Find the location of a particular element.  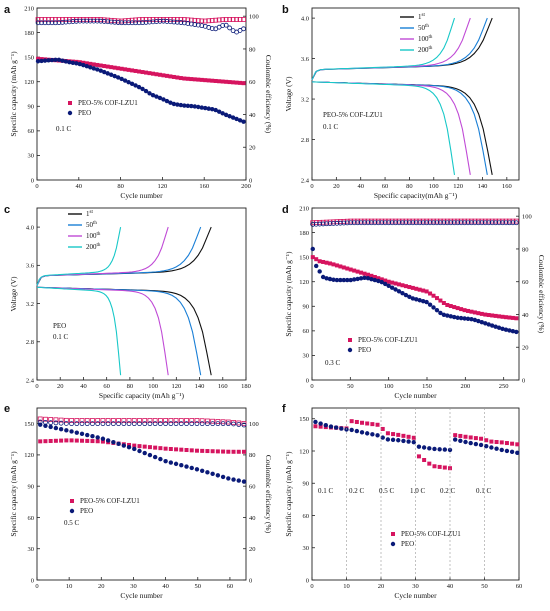

discharge-curve-200th is located at coordinates (79, 331).